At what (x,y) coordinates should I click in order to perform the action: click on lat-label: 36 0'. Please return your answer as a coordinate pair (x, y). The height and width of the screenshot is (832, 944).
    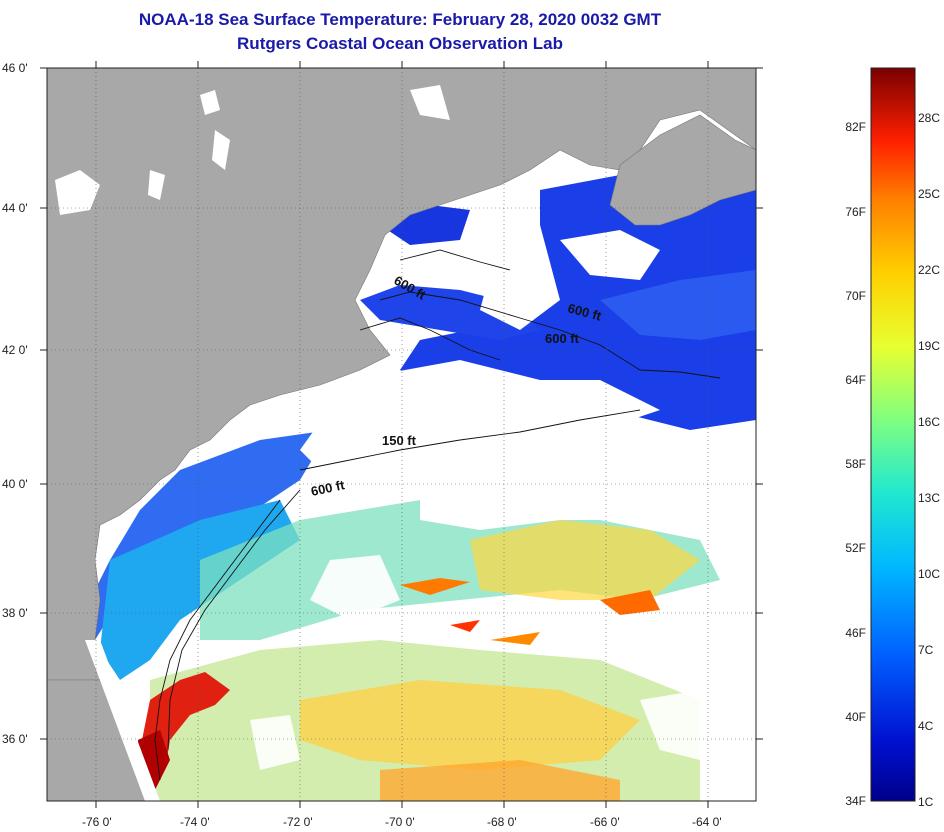
    Looking at the image, I should click on (15, 739).